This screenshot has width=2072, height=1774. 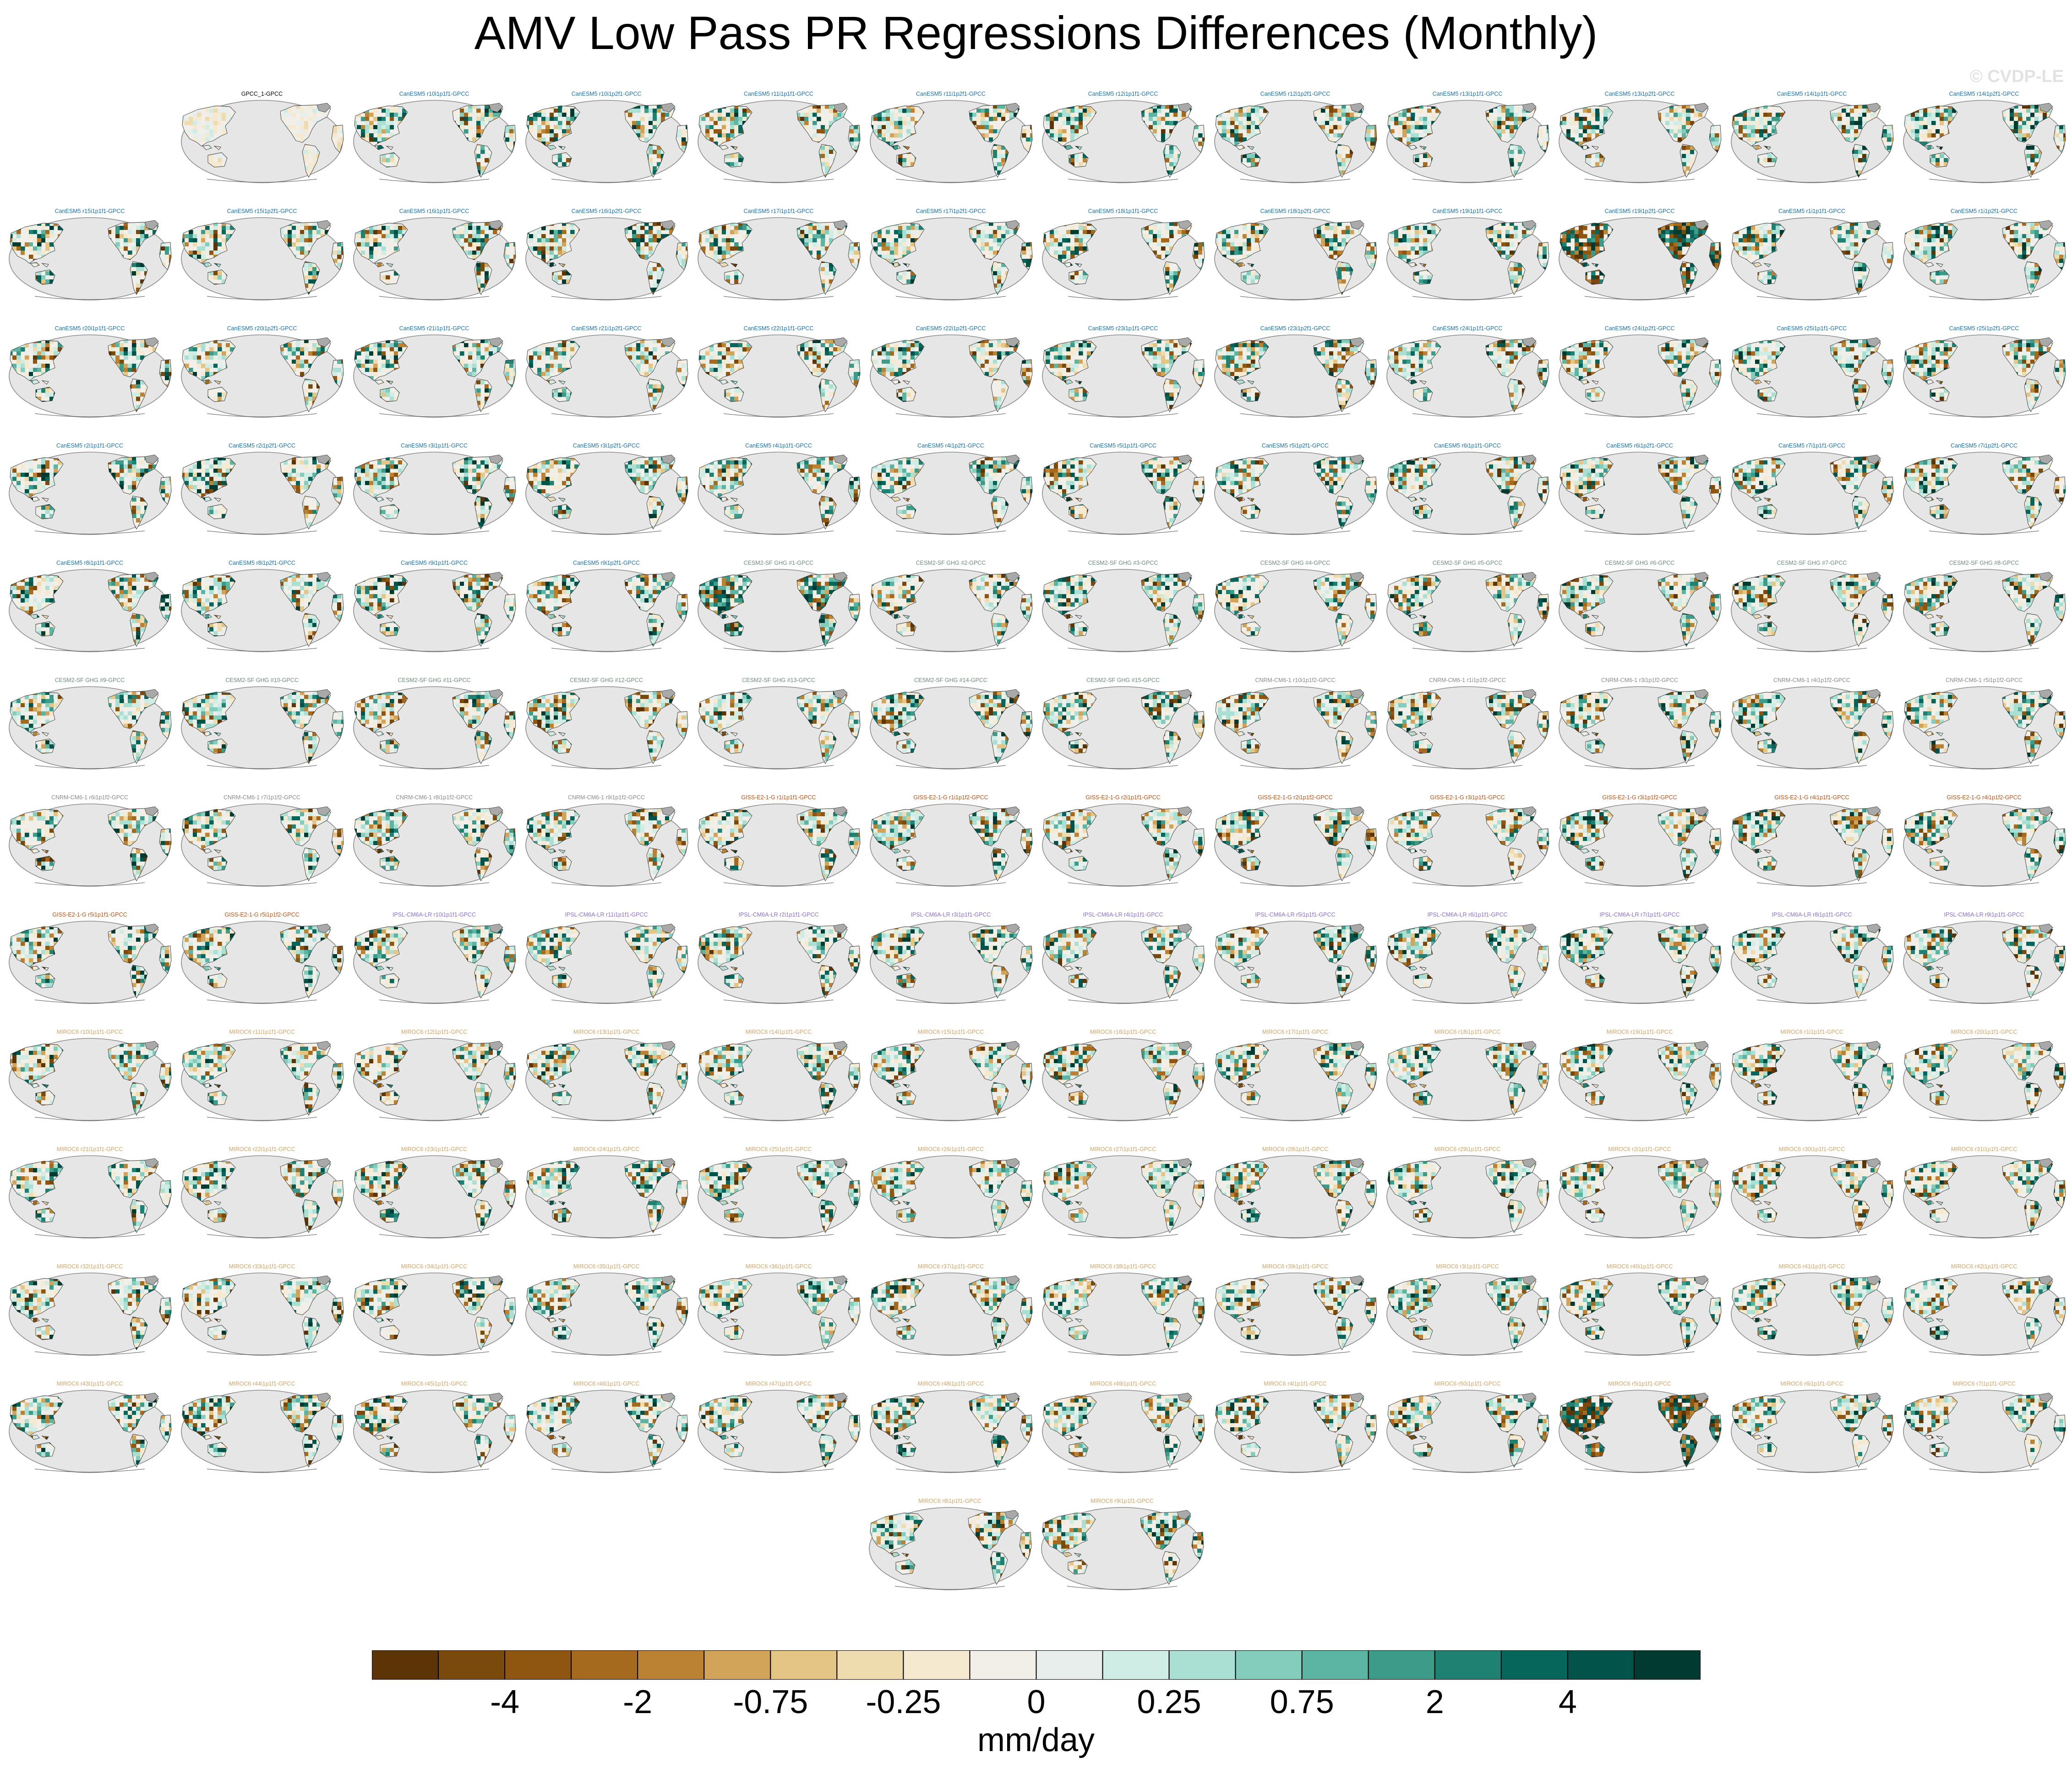 I want to click on map-panel: CanESM5 r7i1p2f1-GPCC, so click(x=1985, y=489).